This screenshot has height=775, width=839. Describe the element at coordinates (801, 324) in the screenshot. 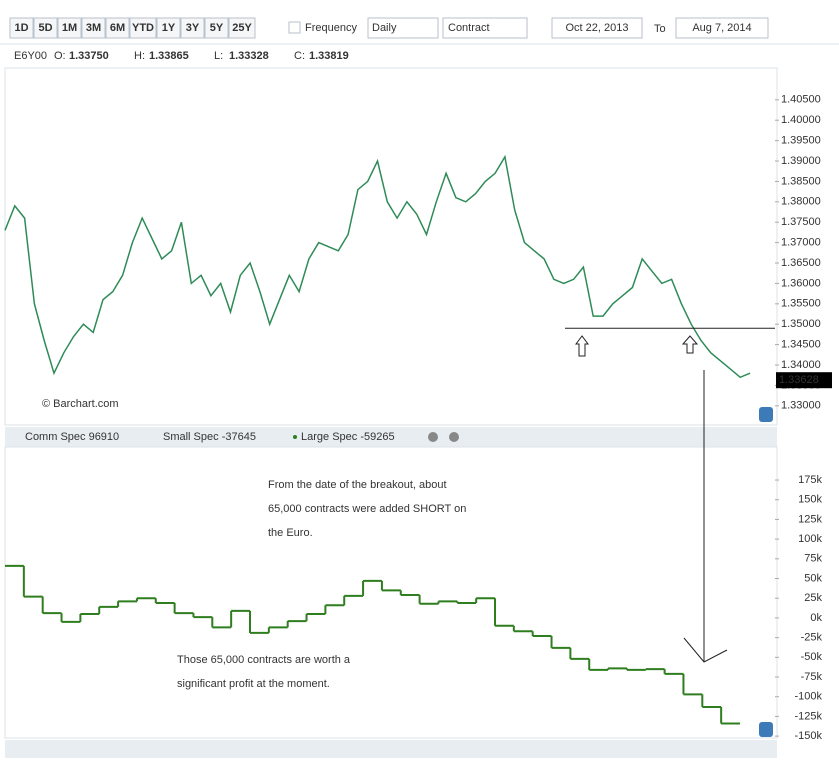

I see `y-tick-label: 1.35000` at that location.